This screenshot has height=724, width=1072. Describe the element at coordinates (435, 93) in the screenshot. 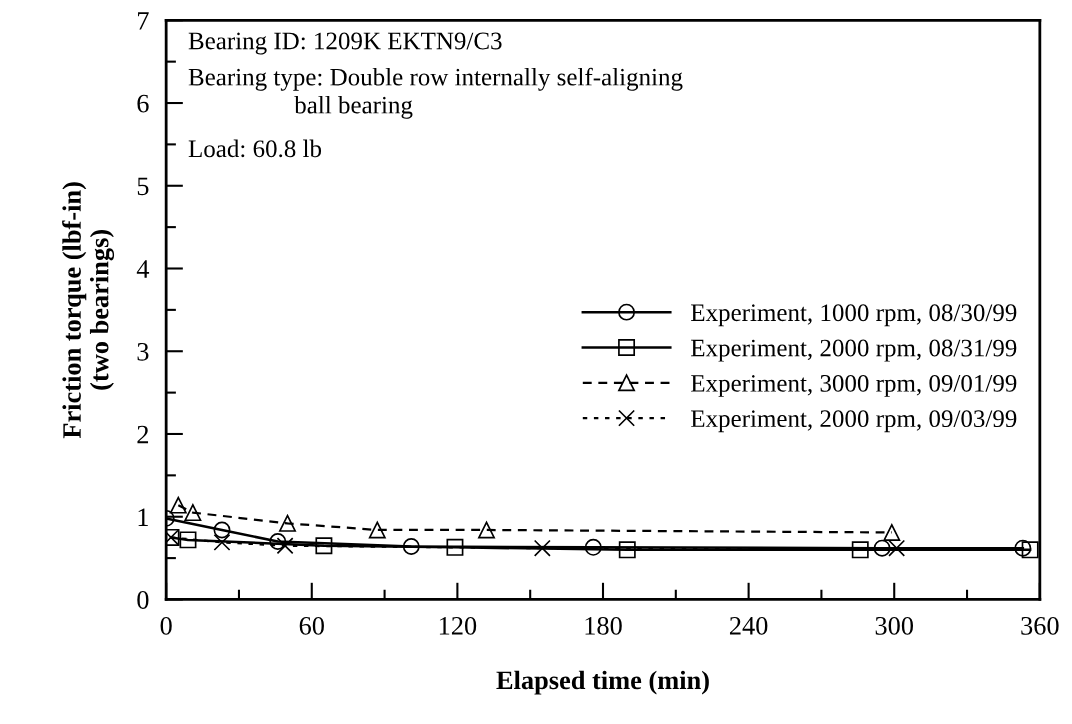

I see `annotation: Bearing type: Double row internally self-aligning ball bearing` at that location.